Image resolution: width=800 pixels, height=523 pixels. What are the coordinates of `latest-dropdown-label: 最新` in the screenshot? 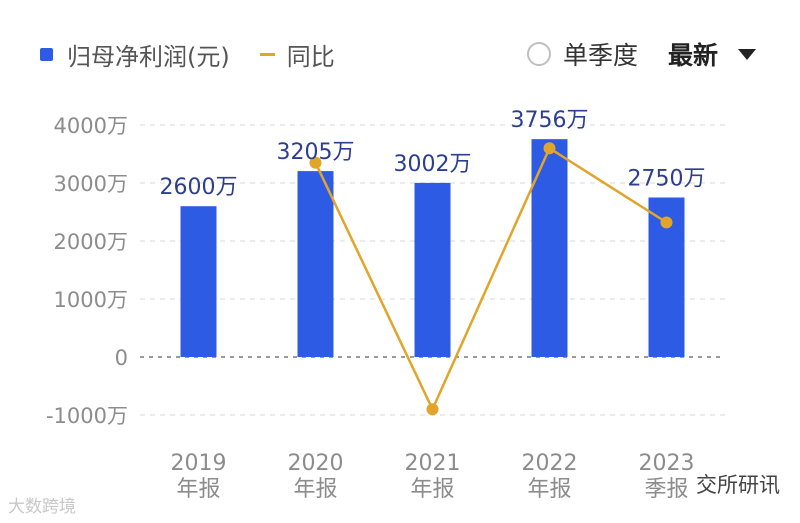 It's located at (692, 55).